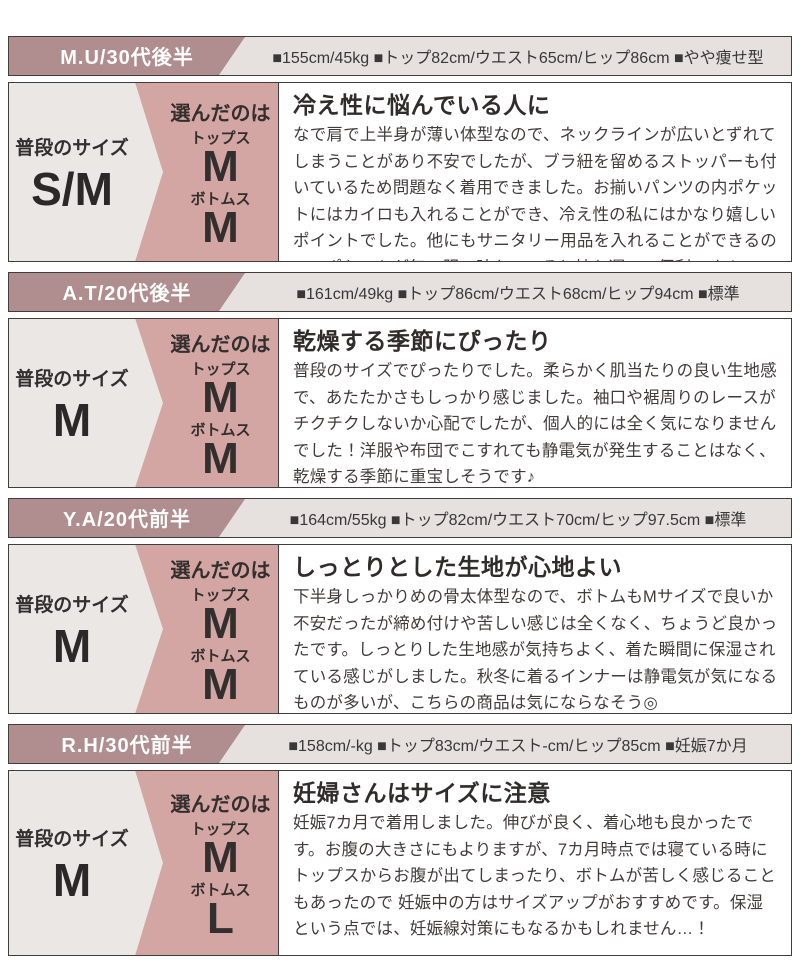 This screenshot has height=960, width=800. What do you see at coordinates (457, 567) in the screenshot?
I see `review-title: しっとりとした生地が心地よい` at bounding box center [457, 567].